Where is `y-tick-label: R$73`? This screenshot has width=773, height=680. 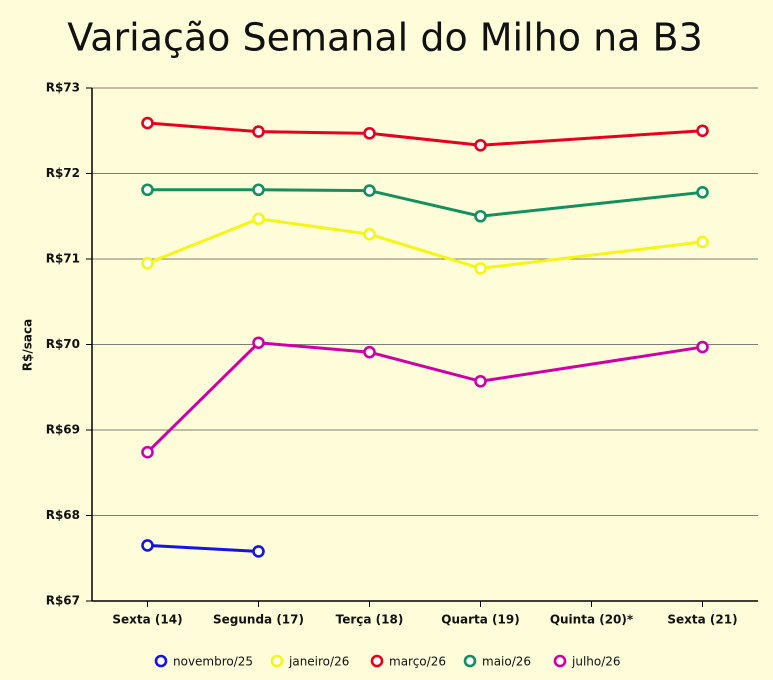 y-tick-label: R$73 is located at coordinates (63, 88).